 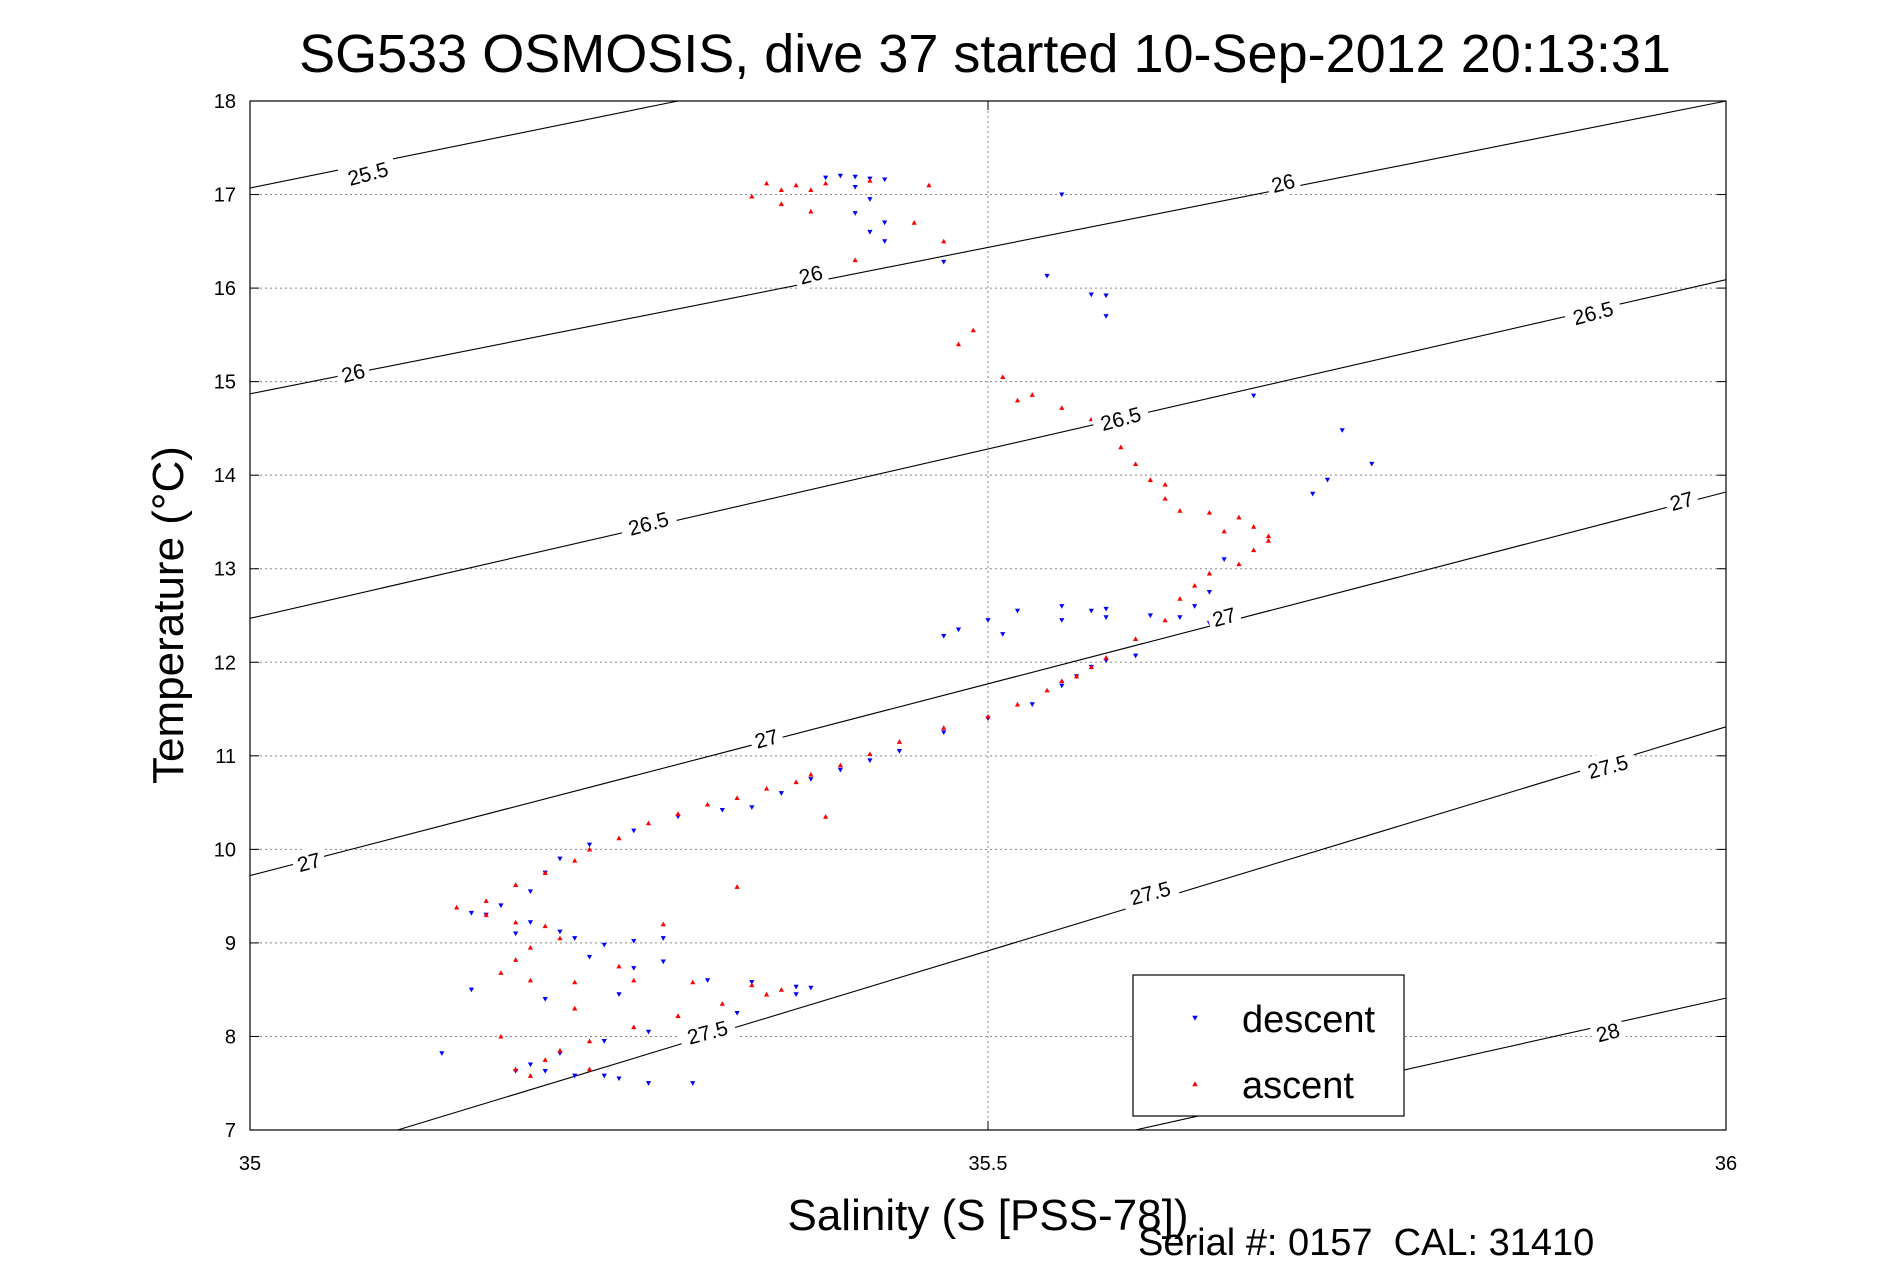 What do you see at coordinates (225, 196) in the screenshot?
I see `y-tick-label: 17` at bounding box center [225, 196].